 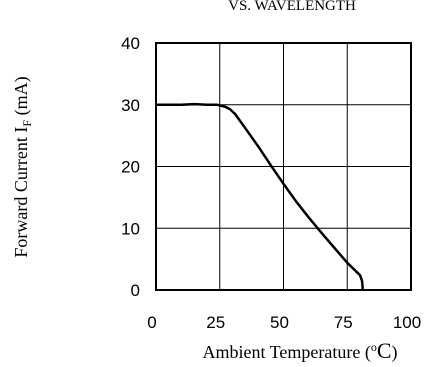 I want to click on y-axis-label-text: Forward Current I, so click(x=21, y=192).